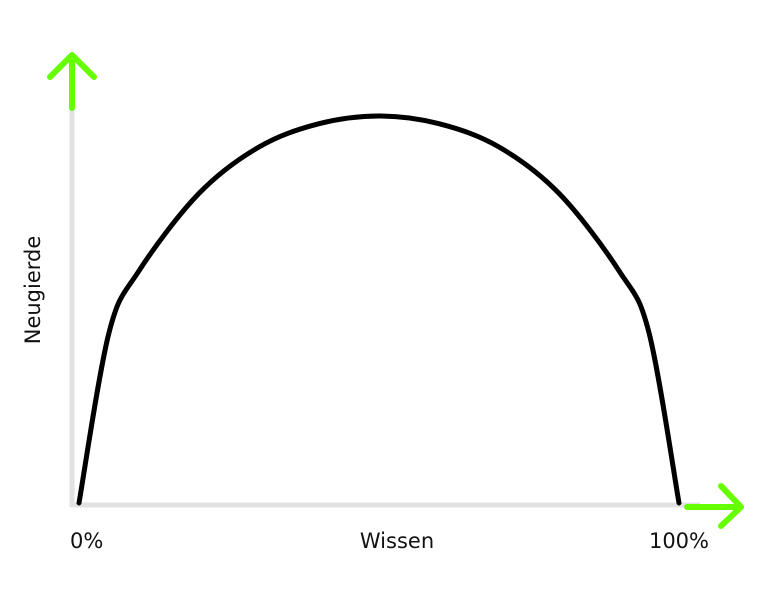 This screenshot has width=768, height=597. Describe the element at coordinates (397, 541) in the screenshot. I see `x-axis-label: Wissen` at that location.